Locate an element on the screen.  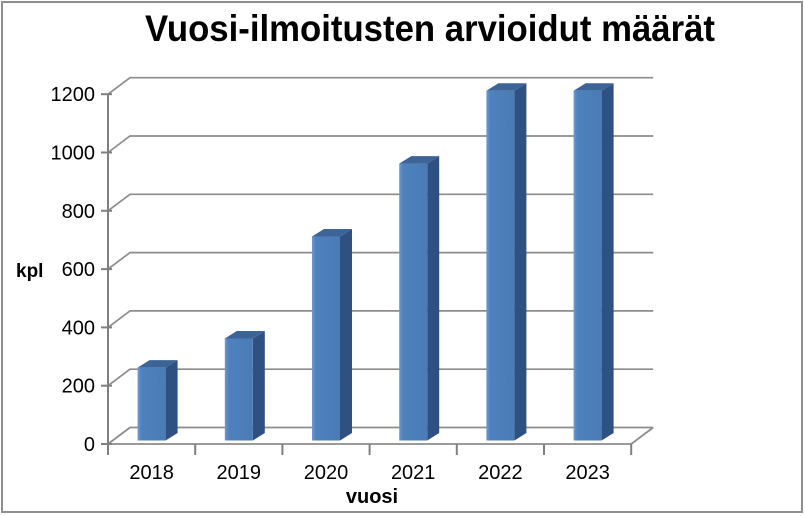
x-tick-label-2023: 2023 is located at coordinates (587, 473).